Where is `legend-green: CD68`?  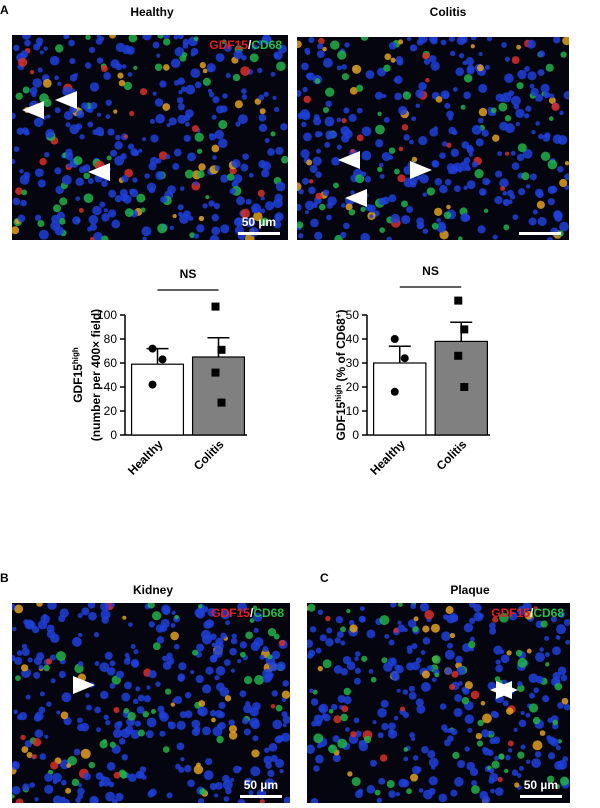
legend-green: CD68 is located at coordinates (268, 613).